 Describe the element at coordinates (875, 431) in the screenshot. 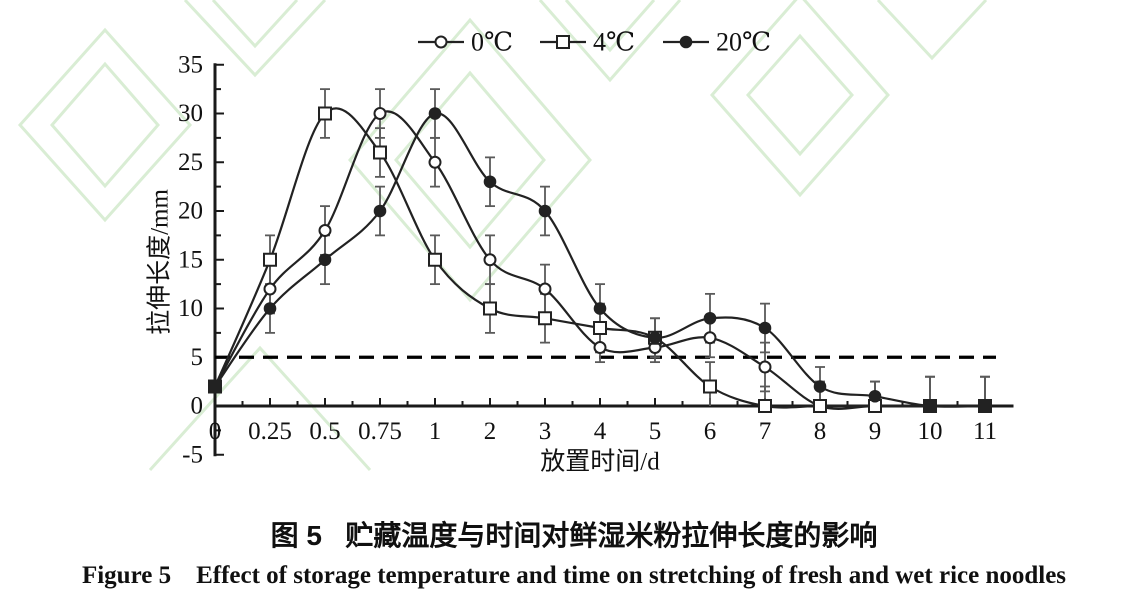

I see `x-tick-label: 9` at that location.